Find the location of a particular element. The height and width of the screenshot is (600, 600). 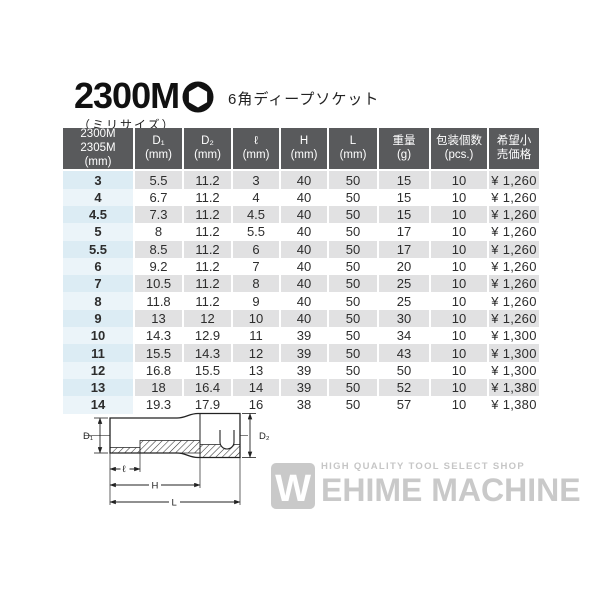

title-block: 2300M （ミリサイズ） is located at coordinates (127, 105).